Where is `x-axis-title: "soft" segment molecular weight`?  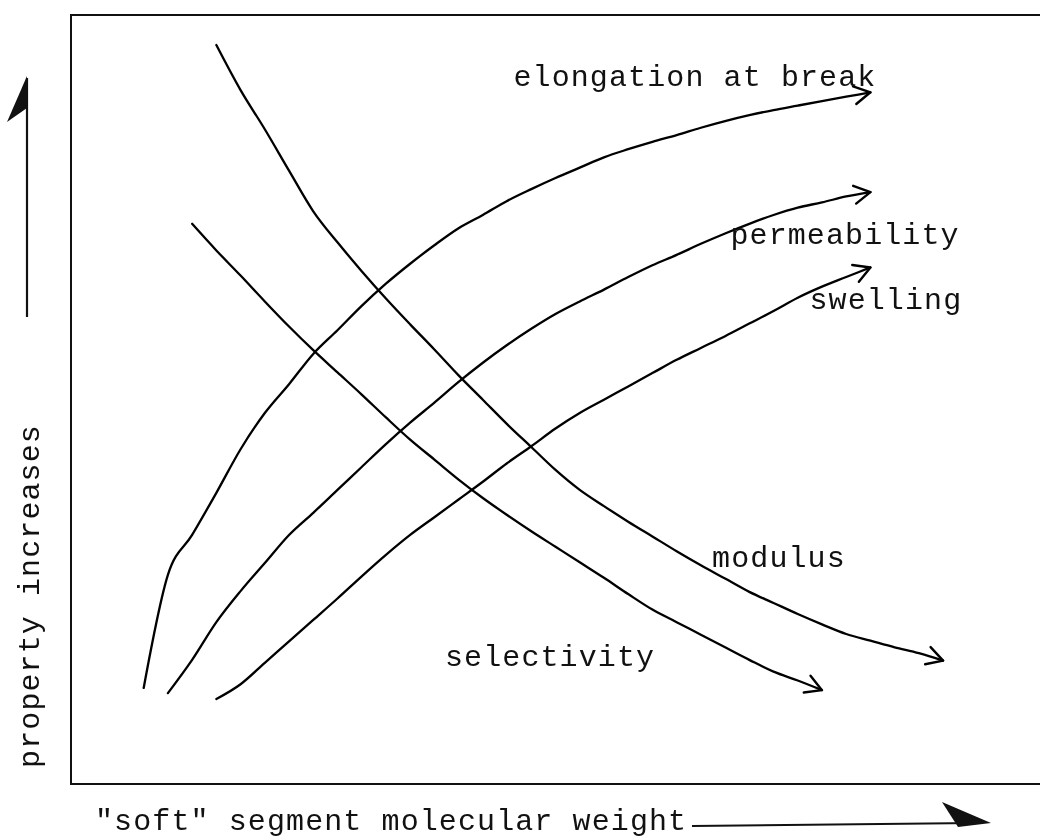
x-axis-title: "soft" segment molecular weight is located at coordinates (391, 822).